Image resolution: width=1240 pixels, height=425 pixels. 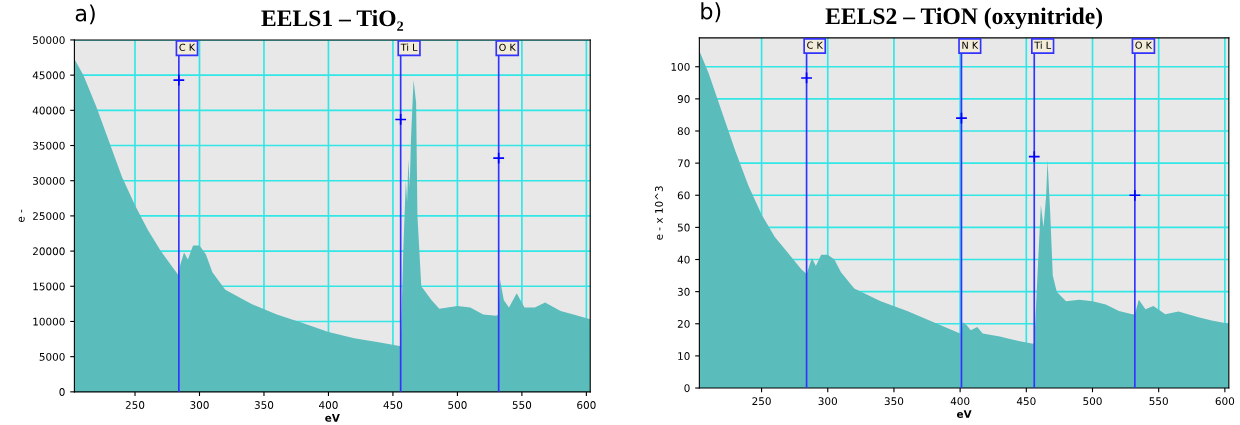 I want to click on y-tick-label: 30000, so click(x=49, y=180).